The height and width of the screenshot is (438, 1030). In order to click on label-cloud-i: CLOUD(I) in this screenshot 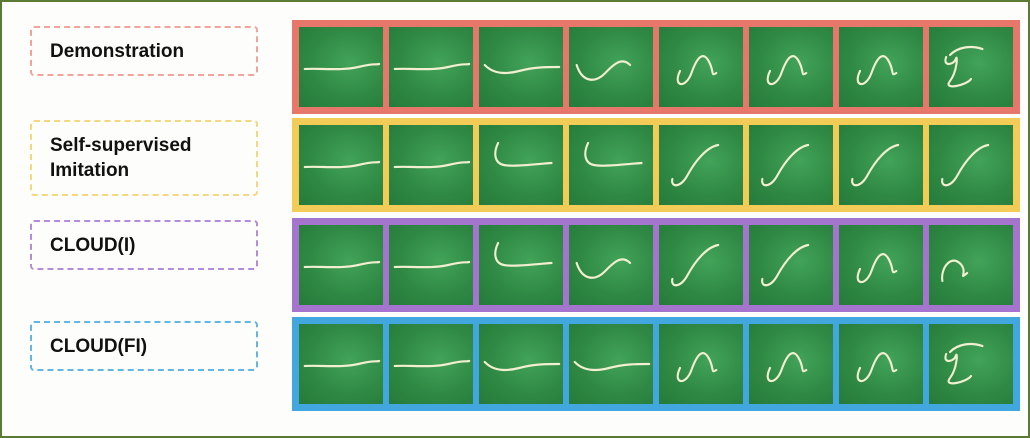, I will do `click(144, 245)`.